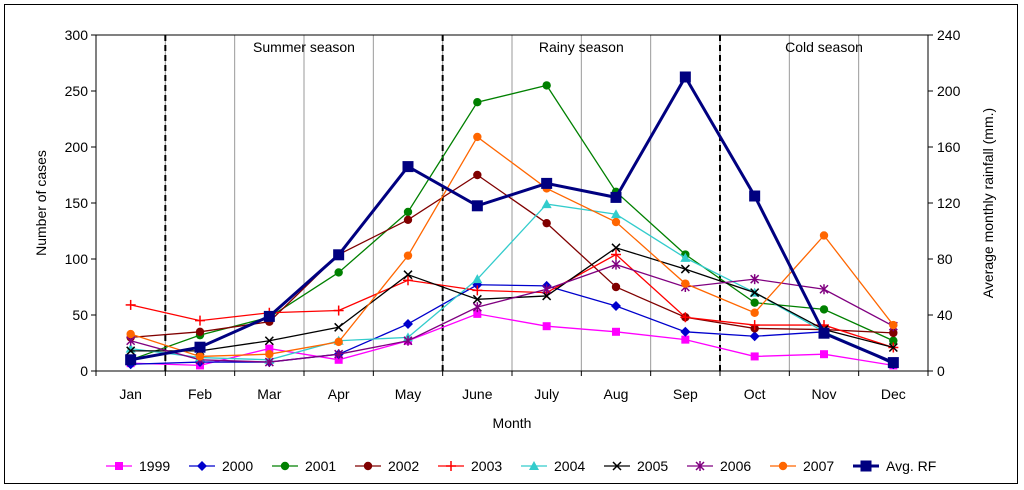 The height and width of the screenshot is (490, 1024). I want to click on y2-tick-label: 120, so click(949, 203).